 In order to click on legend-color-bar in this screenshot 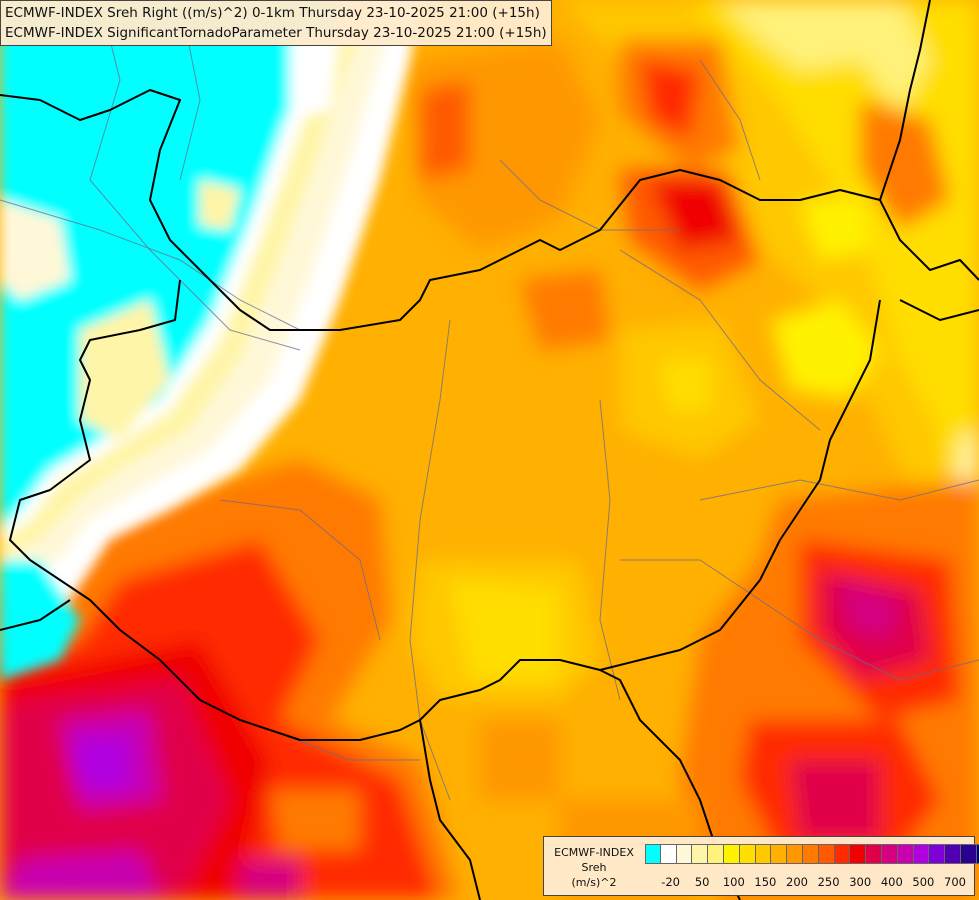, I will do `click(812, 854)`.